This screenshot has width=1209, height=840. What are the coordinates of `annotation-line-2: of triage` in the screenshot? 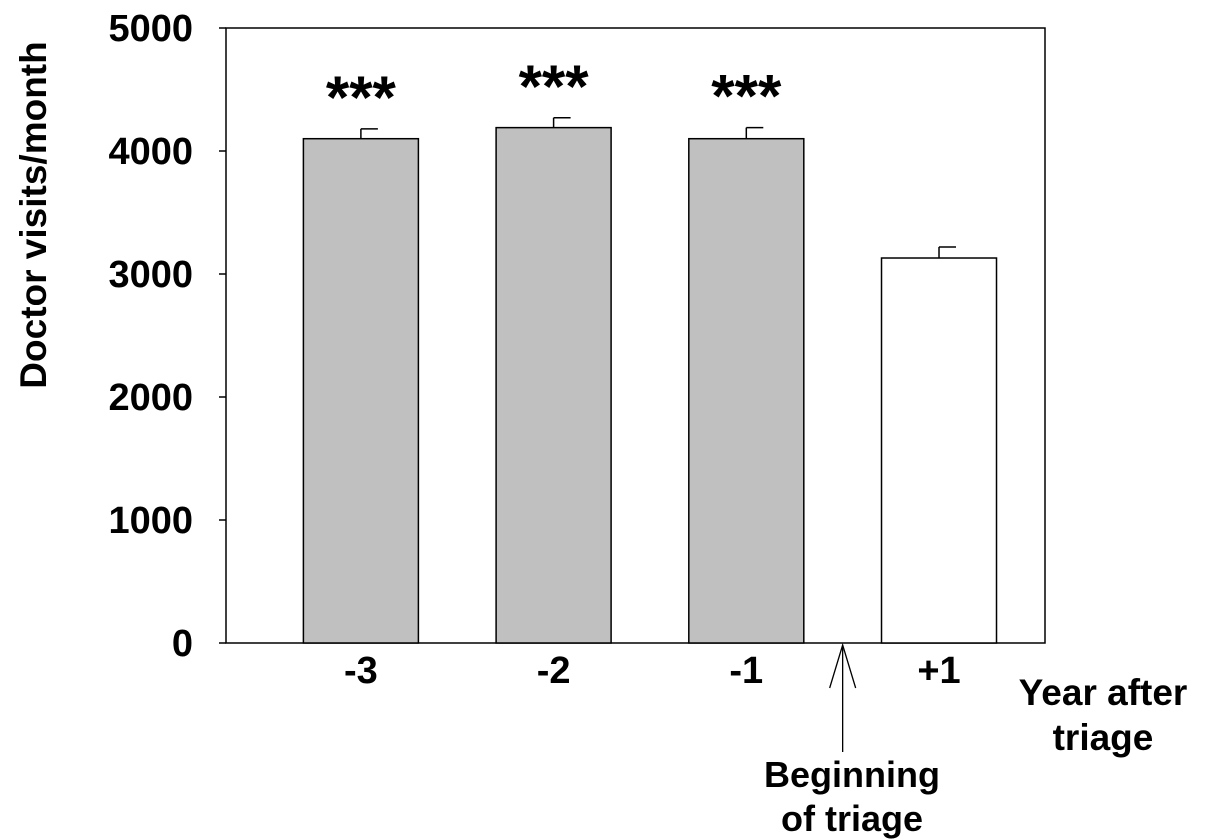 It's located at (852, 818).